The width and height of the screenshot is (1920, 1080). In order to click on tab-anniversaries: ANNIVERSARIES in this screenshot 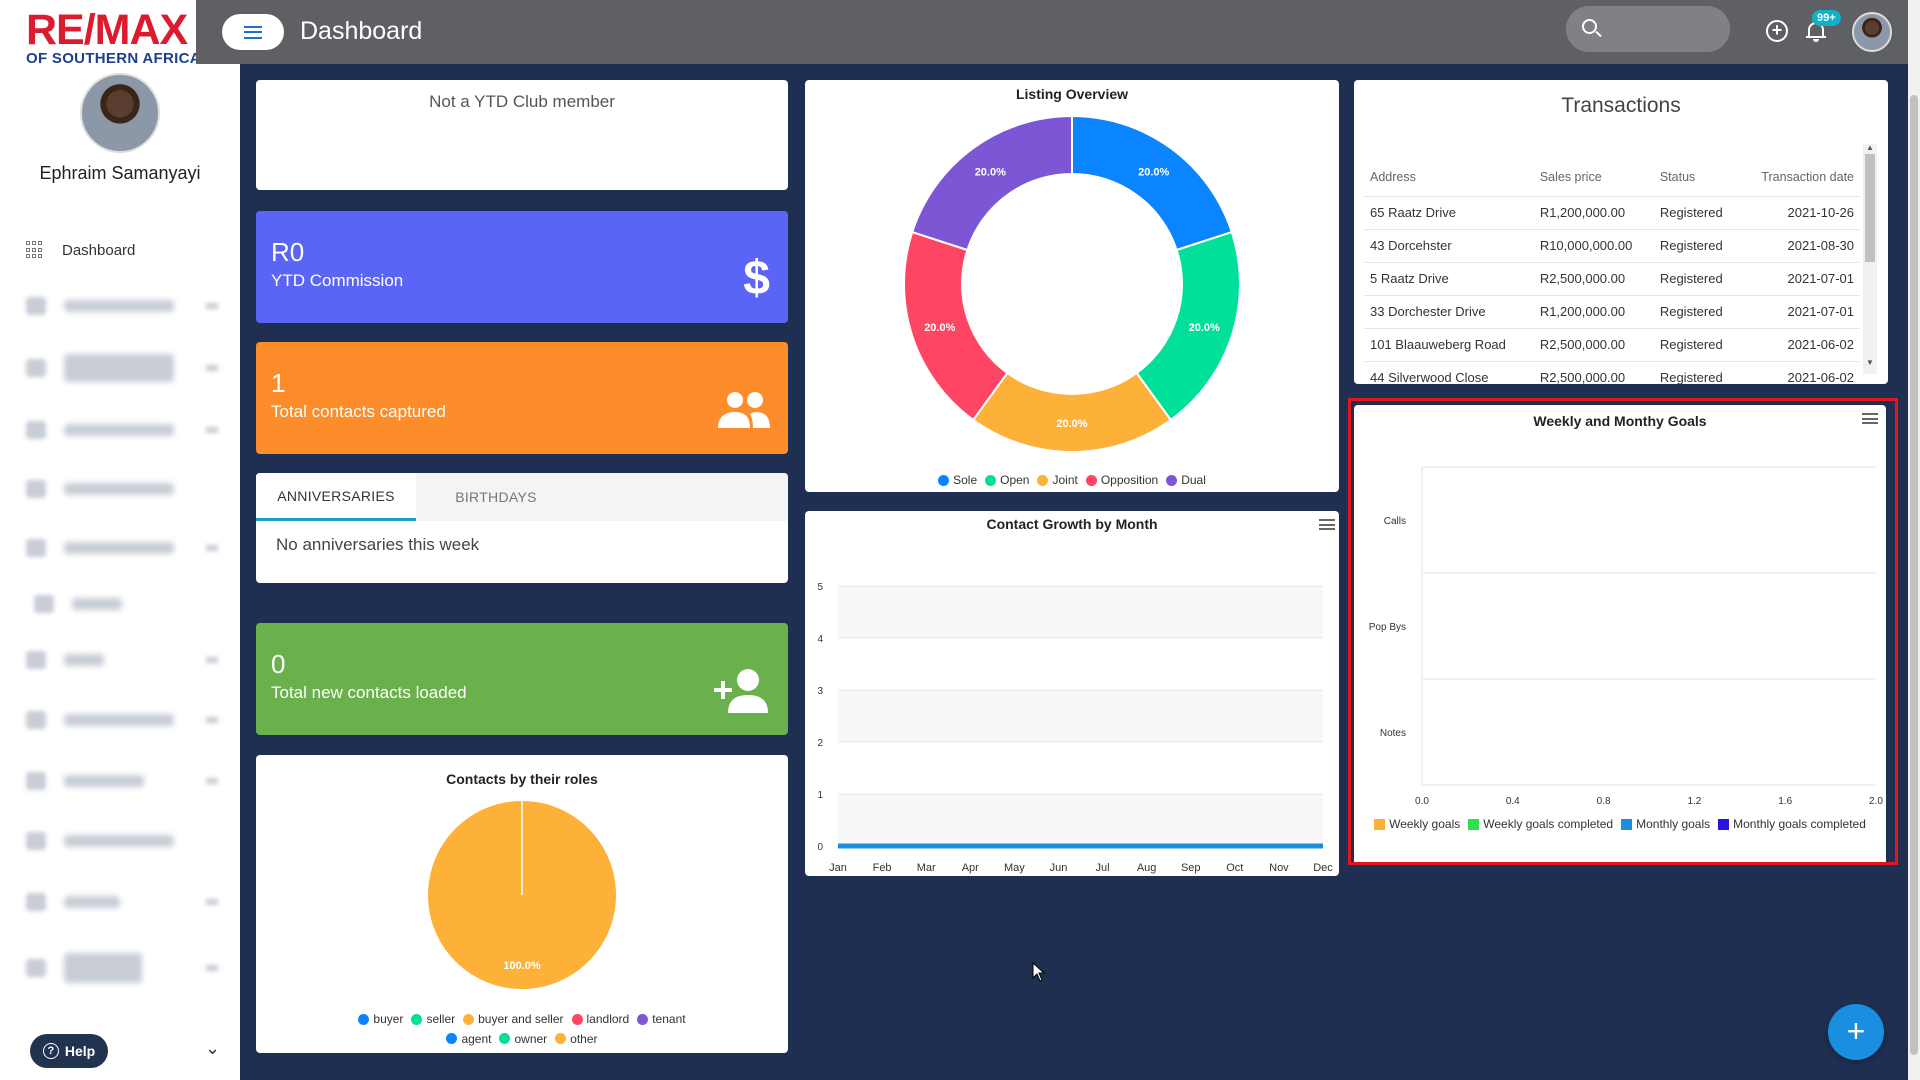, I will do `click(336, 497)`.